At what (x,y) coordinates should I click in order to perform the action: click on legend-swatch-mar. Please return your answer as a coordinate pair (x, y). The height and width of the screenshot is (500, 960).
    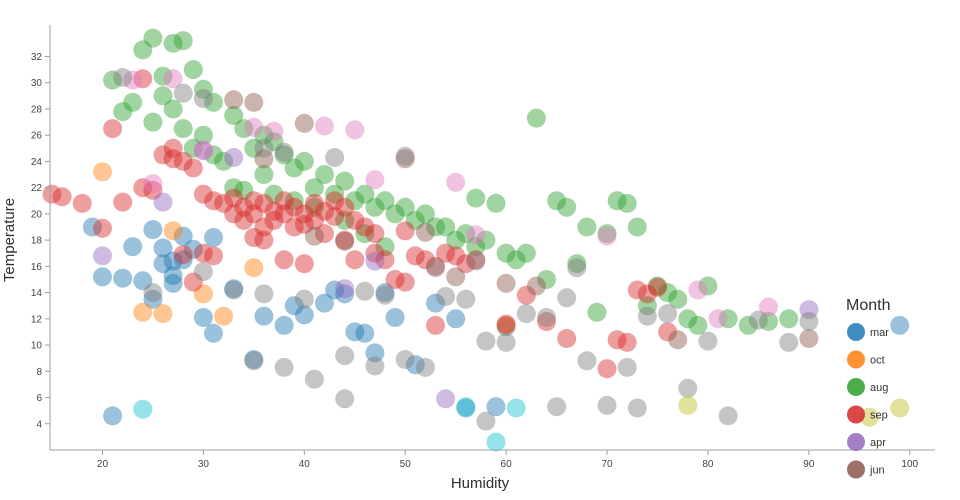
    Looking at the image, I should click on (856, 332).